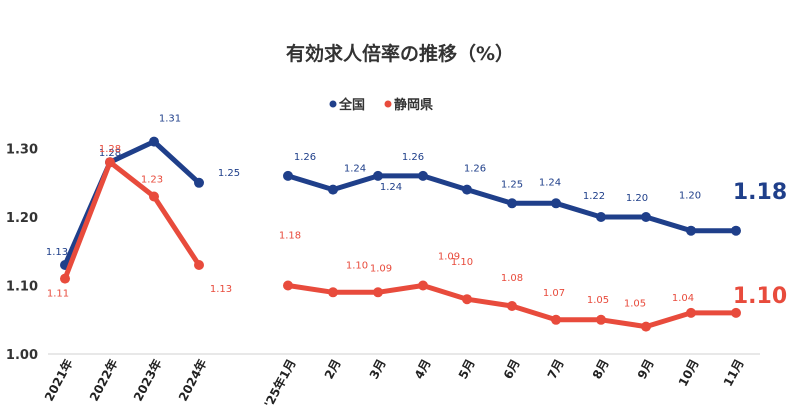  Describe the element at coordinates (22, 355) in the screenshot. I see `y-tick-label: 1.00` at that location.